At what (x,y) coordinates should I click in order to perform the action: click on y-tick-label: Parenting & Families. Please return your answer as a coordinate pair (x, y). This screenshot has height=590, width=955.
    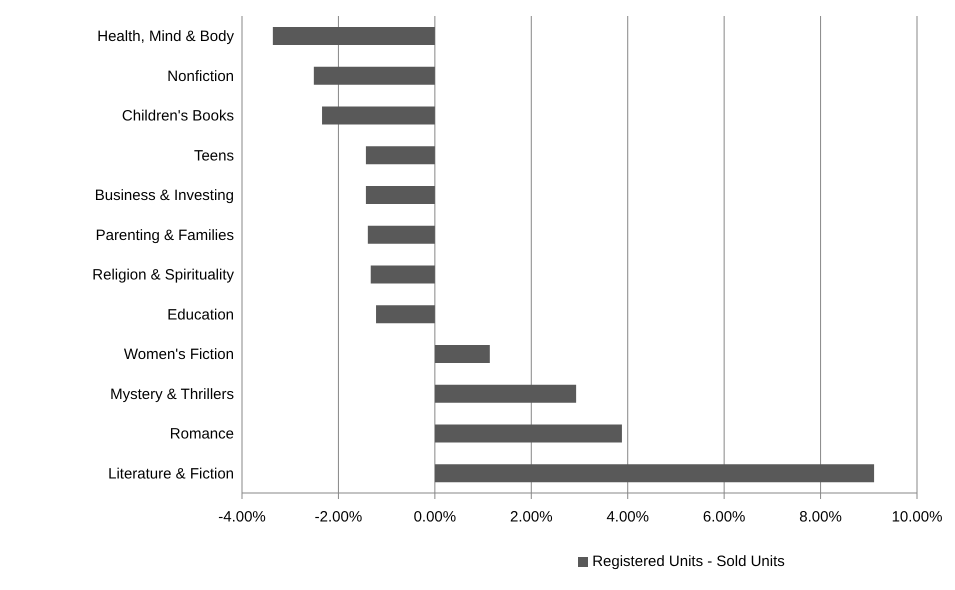
    Looking at the image, I should click on (165, 235).